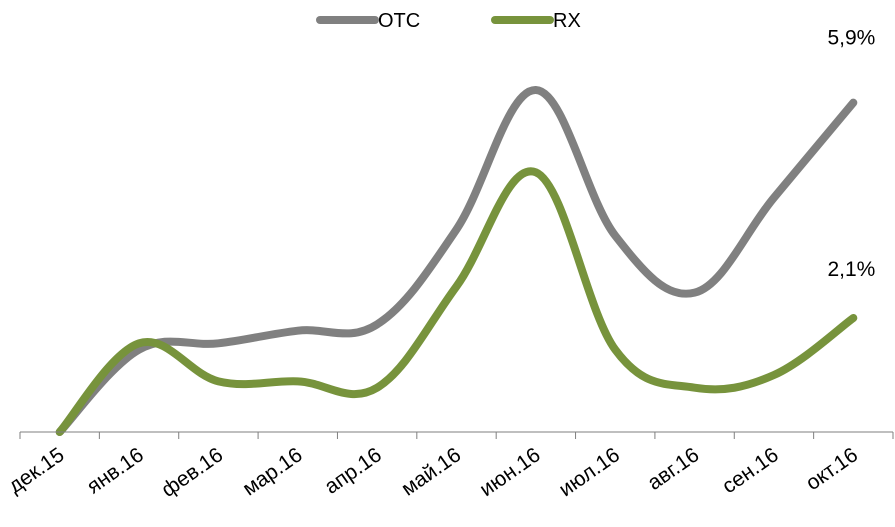 The width and height of the screenshot is (895, 527). Describe the element at coordinates (450, 21) in the screenshot. I see `legend: OTC RX` at that location.